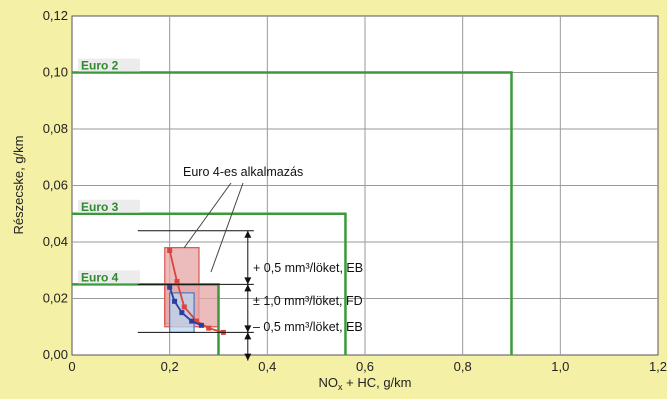 This screenshot has width=667, height=399. I want to click on y-tick-label: 0,10, so click(55, 72).